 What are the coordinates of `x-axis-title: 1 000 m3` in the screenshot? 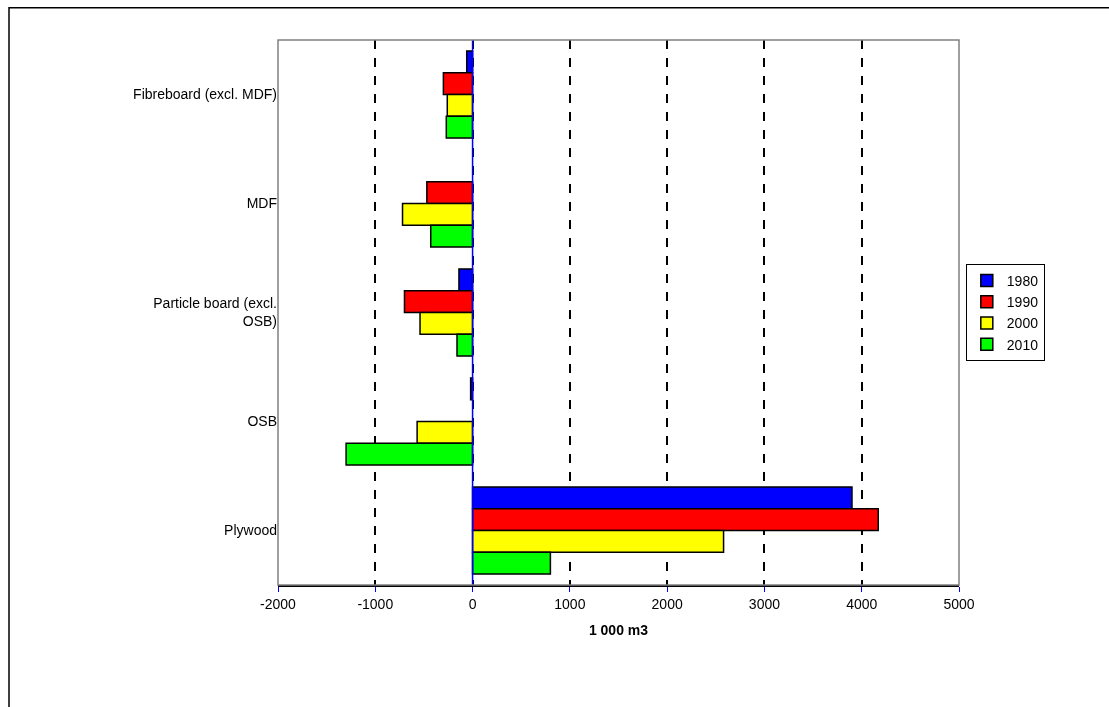 It's located at (618, 630).